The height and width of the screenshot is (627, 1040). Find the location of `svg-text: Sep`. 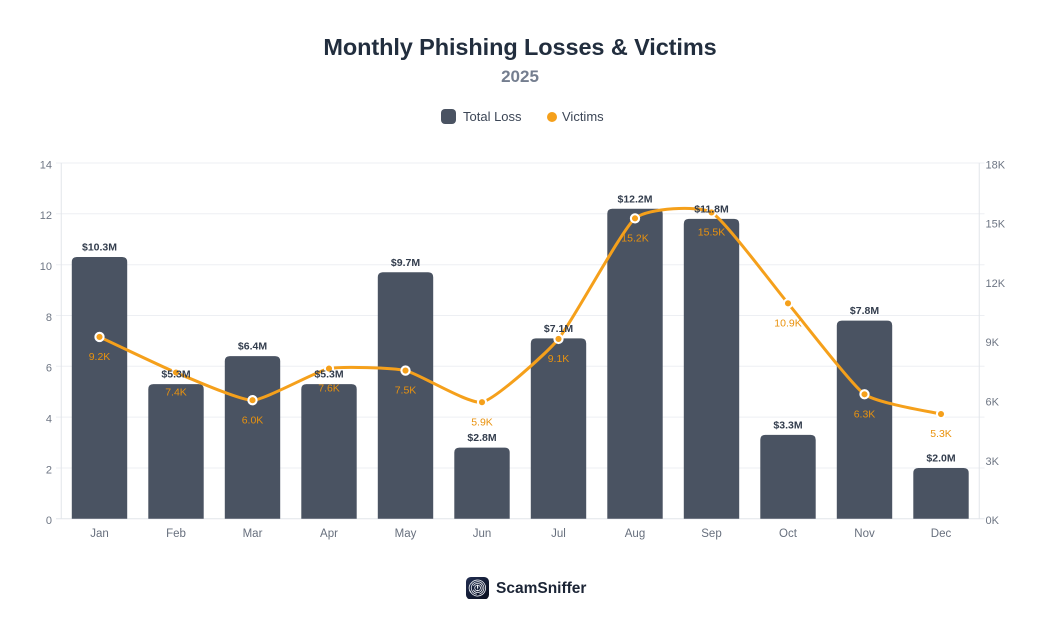

svg-text: Sep is located at coordinates (711, 534).